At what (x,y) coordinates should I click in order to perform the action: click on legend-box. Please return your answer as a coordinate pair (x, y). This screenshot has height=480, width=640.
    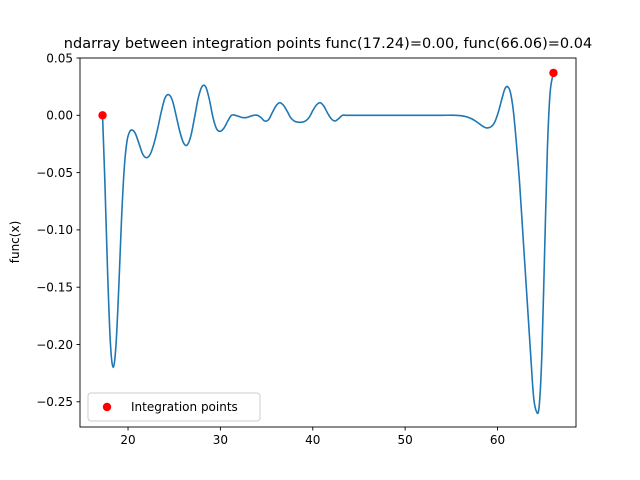
    Looking at the image, I should click on (174, 407).